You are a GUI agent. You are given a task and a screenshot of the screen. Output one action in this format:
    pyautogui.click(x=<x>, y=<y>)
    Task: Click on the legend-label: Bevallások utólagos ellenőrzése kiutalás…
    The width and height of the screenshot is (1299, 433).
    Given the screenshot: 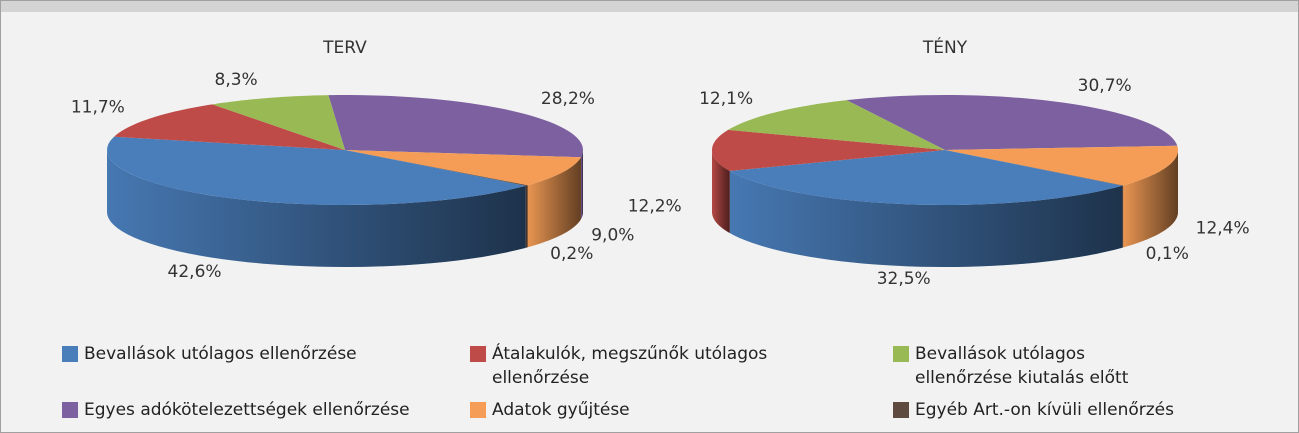 What is the action you would take?
    pyautogui.click(x=1022, y=366)
    